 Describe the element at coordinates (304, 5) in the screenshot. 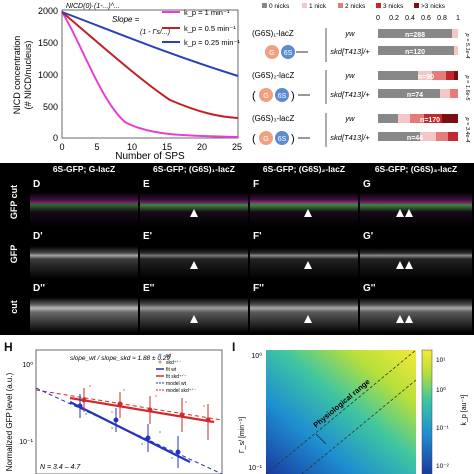

I see `legend-1-nick-swatch` at that location.